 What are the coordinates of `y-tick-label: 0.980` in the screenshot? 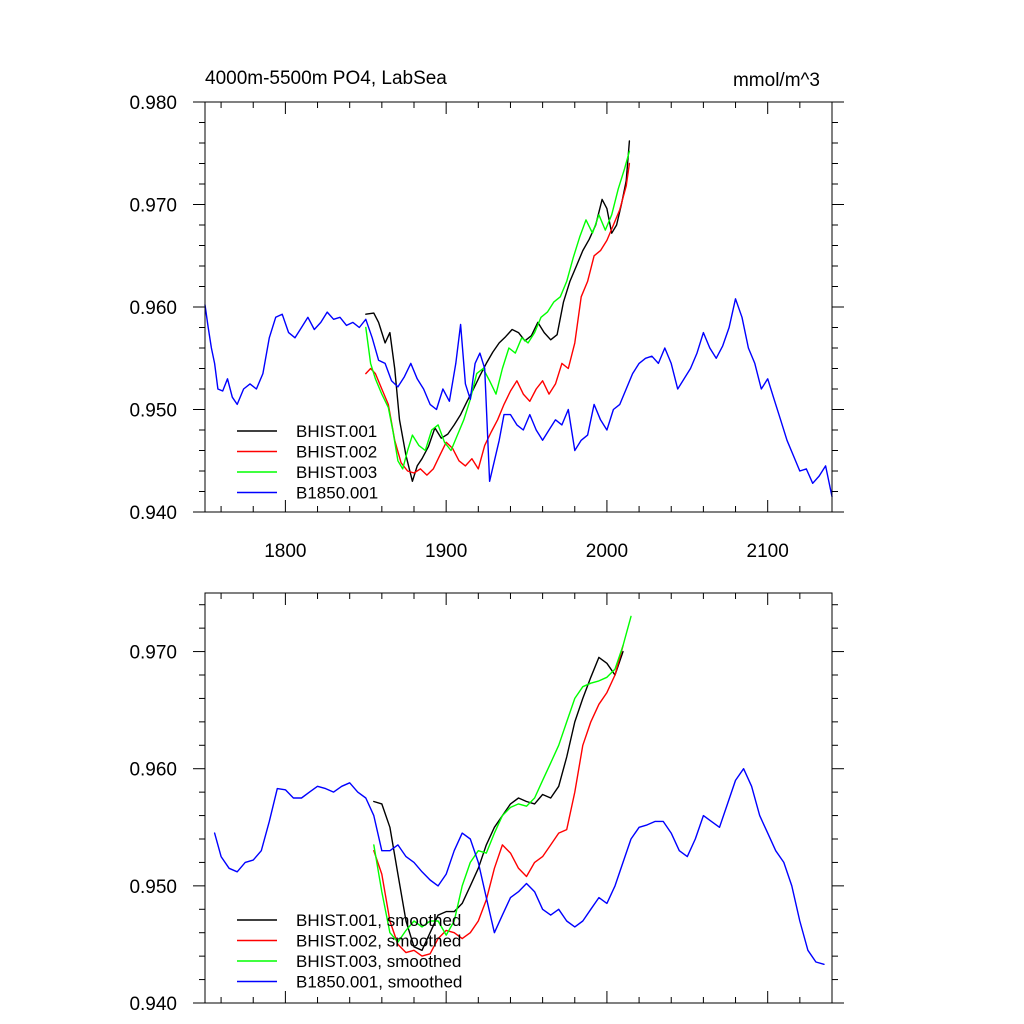 It's located at (153, 103).